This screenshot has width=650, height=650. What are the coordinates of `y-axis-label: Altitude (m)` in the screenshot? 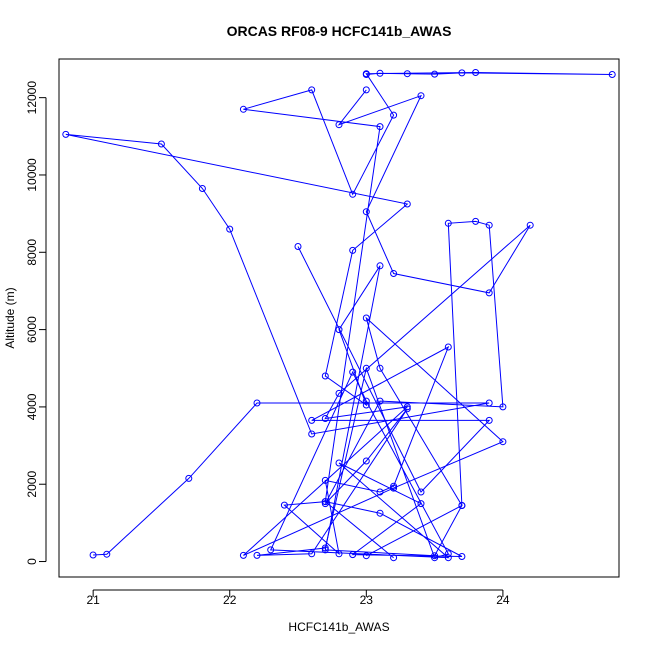 It's located at (10, 317).